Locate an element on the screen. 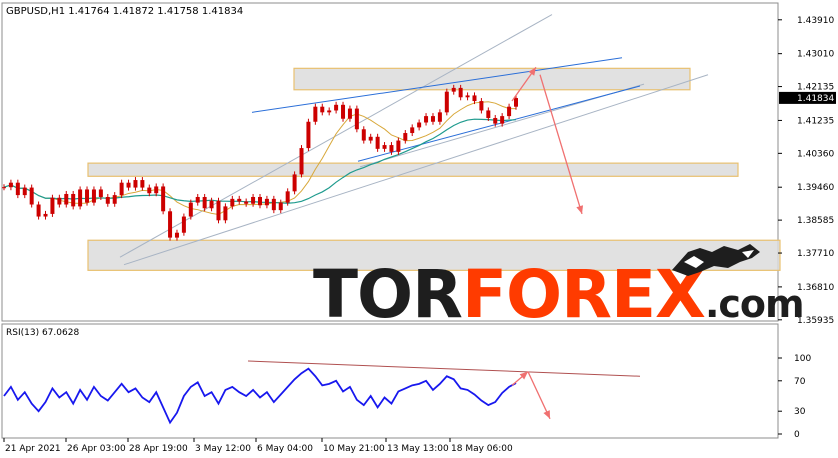 The image size is (838, 458). time-tick-label: 6 May 04:00 is located at coordinates (285, 449).